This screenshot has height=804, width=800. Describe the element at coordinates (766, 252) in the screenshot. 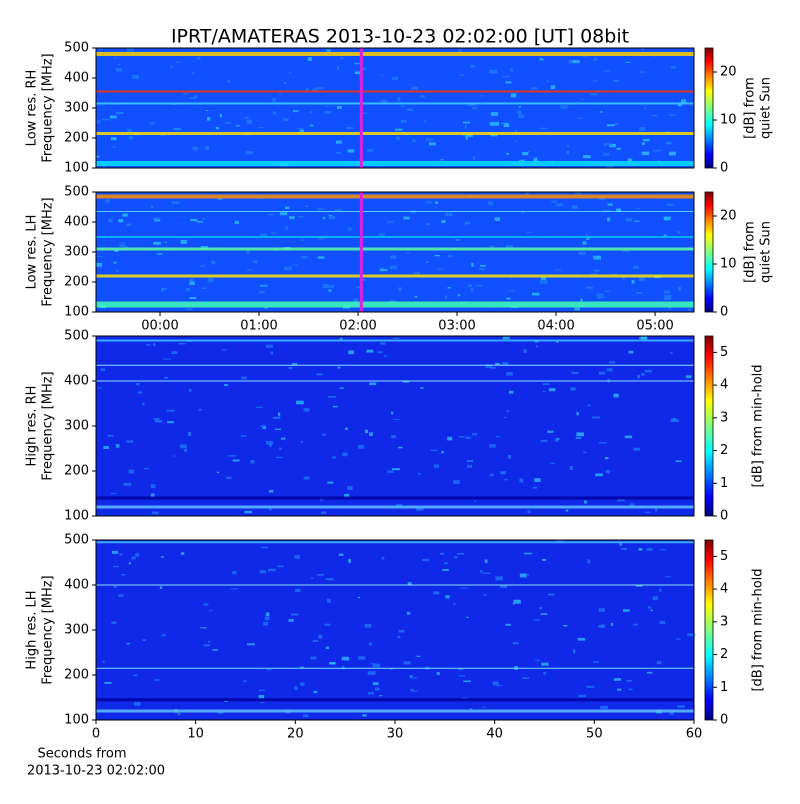

I see `colorbar-label: quiet Sun` at that location.